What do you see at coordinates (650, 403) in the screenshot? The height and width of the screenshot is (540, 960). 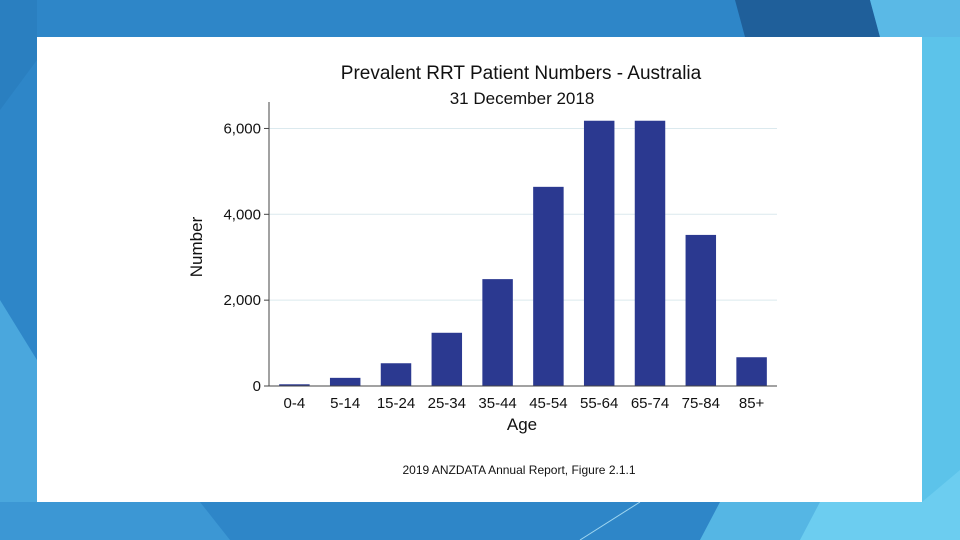 I see `x-tick-label: 65-74` at bounding box center [650, 403].